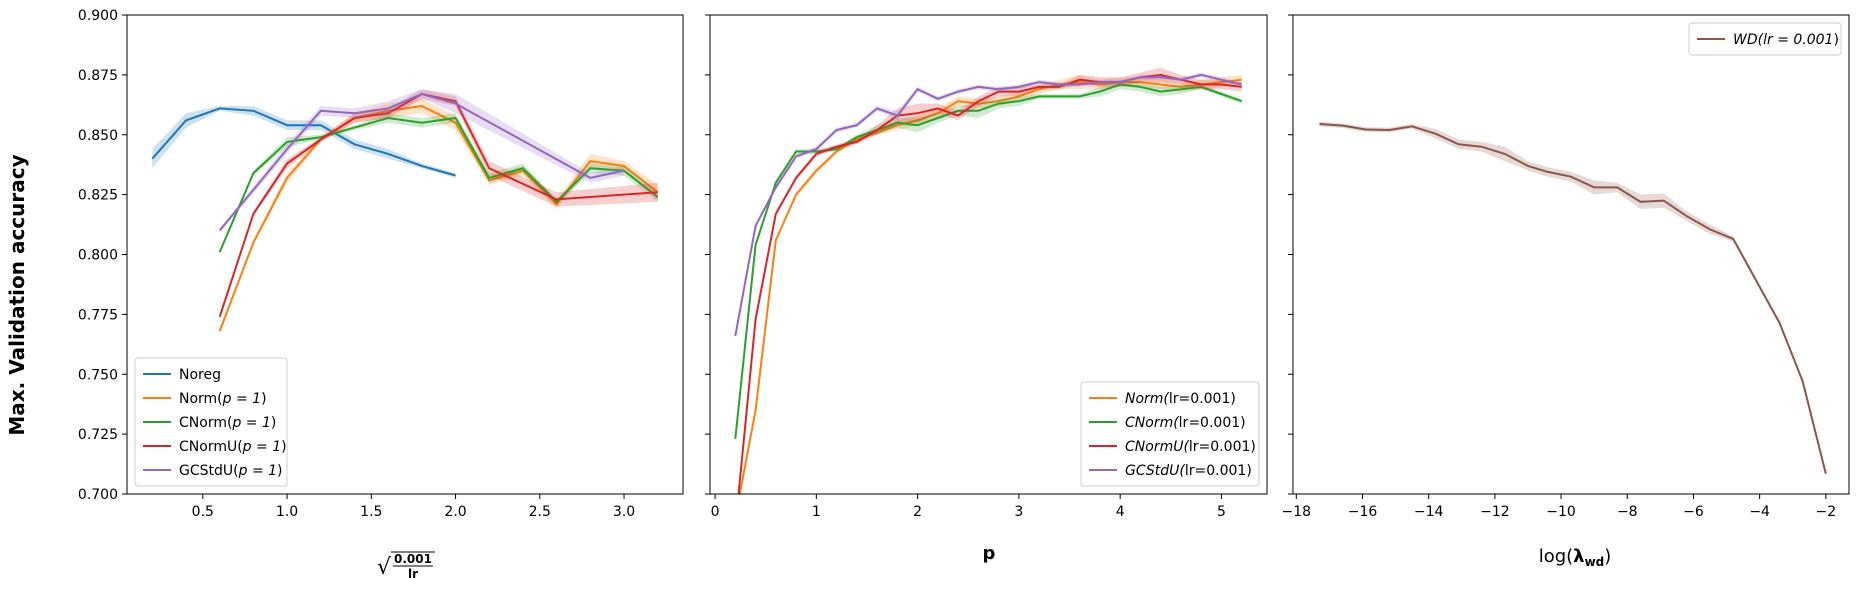 This screenshot has height=590, width=1859. What do you see at coordinates (413, 559) in the screenshot?
I see `svg-text: 0.001` at bounding box center [413, 559].